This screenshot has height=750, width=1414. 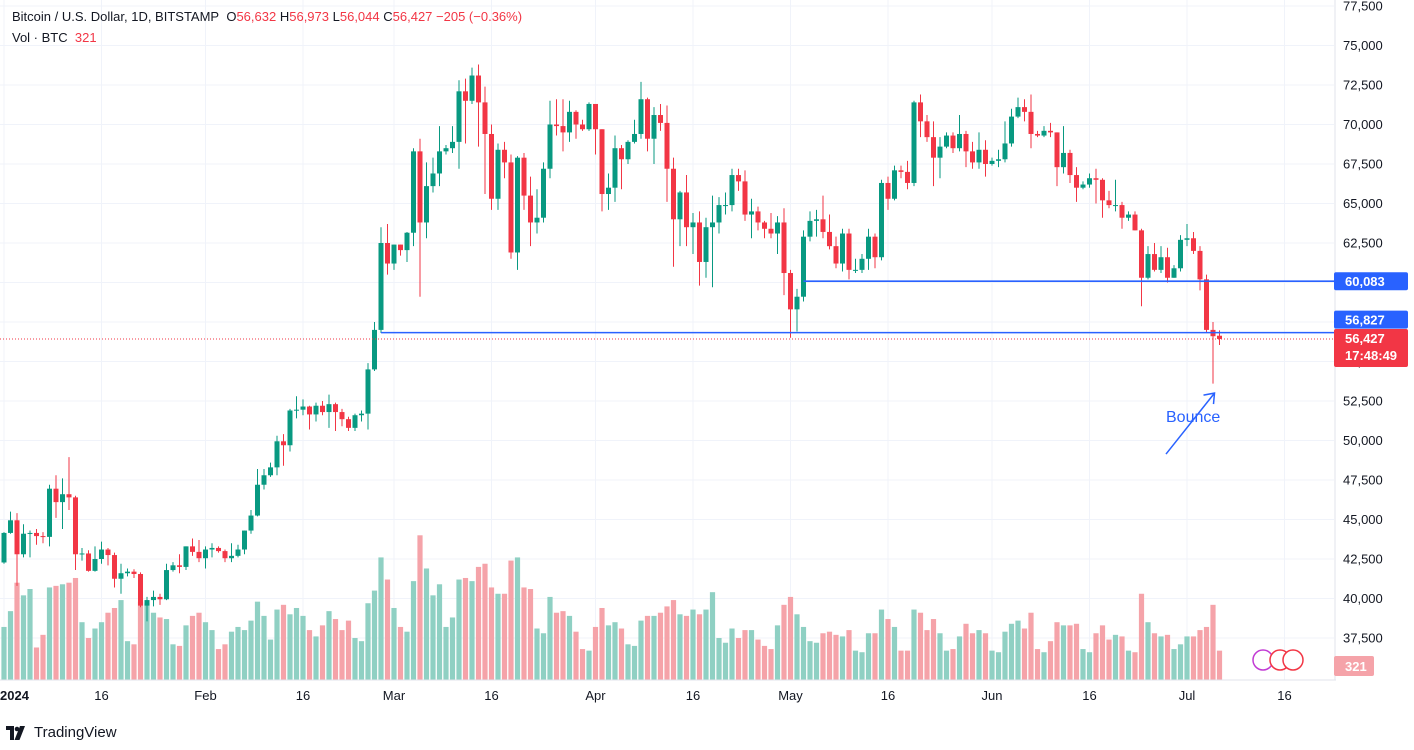 What do you see at coordinates (1363, 124) in the screenshot?
I see `y-tick-label: 70,000` at bounding box center [1363, 124].